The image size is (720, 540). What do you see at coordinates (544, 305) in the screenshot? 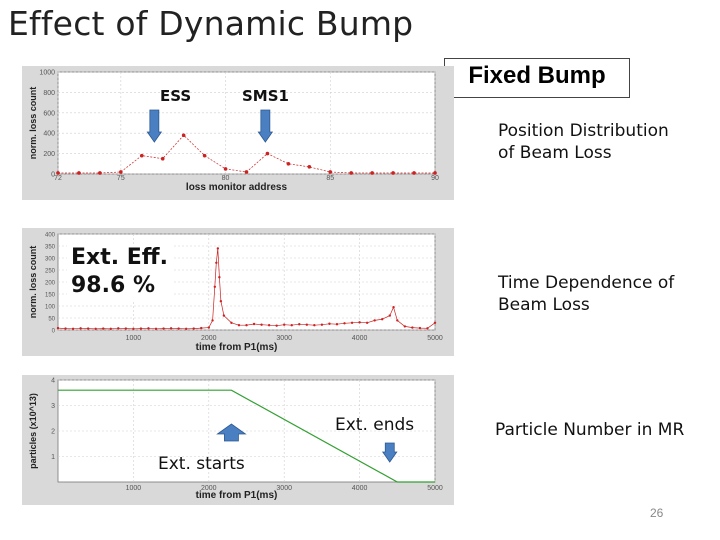
I see `time-dependence-line2: Beam Loss` at bounding box center [544, 305].